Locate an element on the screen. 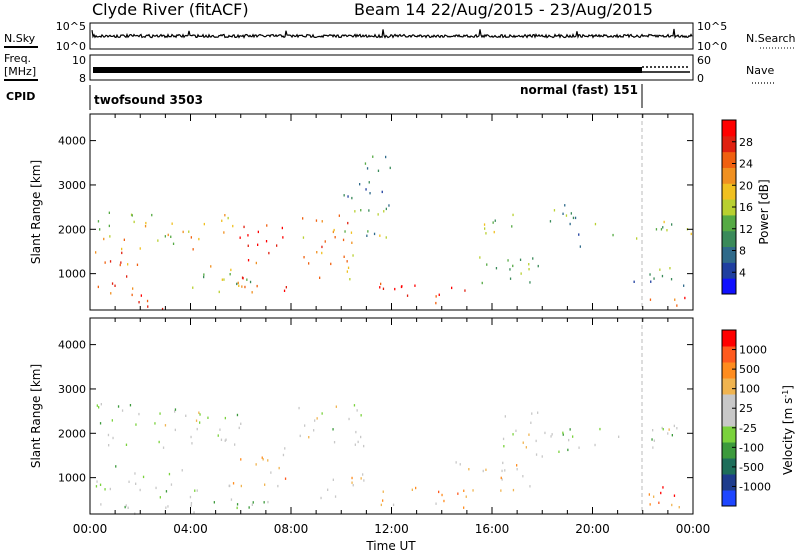 This screenshot has height=554, width=800. colorbar-tick-label: 24 is located at coordinates (746, 164).